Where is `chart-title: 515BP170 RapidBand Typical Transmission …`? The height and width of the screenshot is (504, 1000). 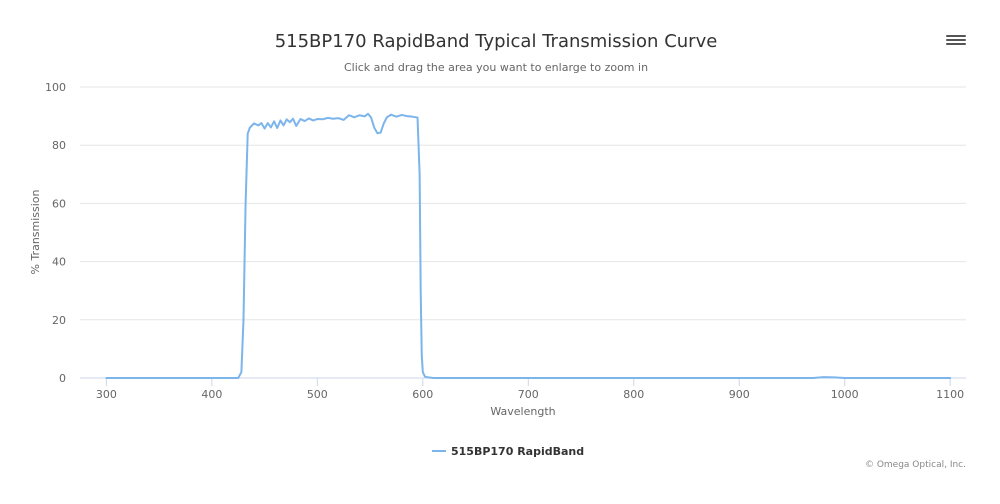
chart-title: 515BP170 RapidBand Typical Transmission … is located at coordinates (496, 41).